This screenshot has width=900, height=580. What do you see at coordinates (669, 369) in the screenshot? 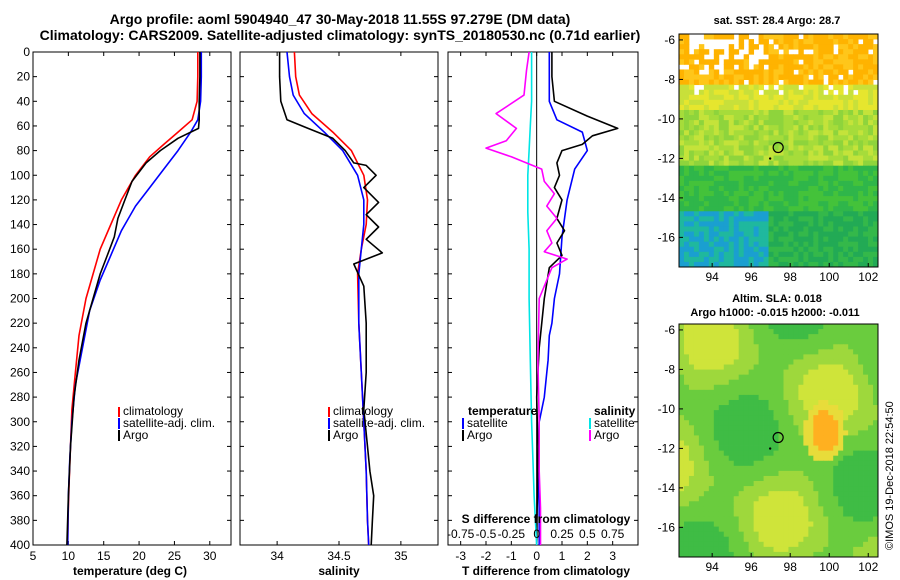
I see `map-y-tick-label: -8` at bounding box center [669, 369].